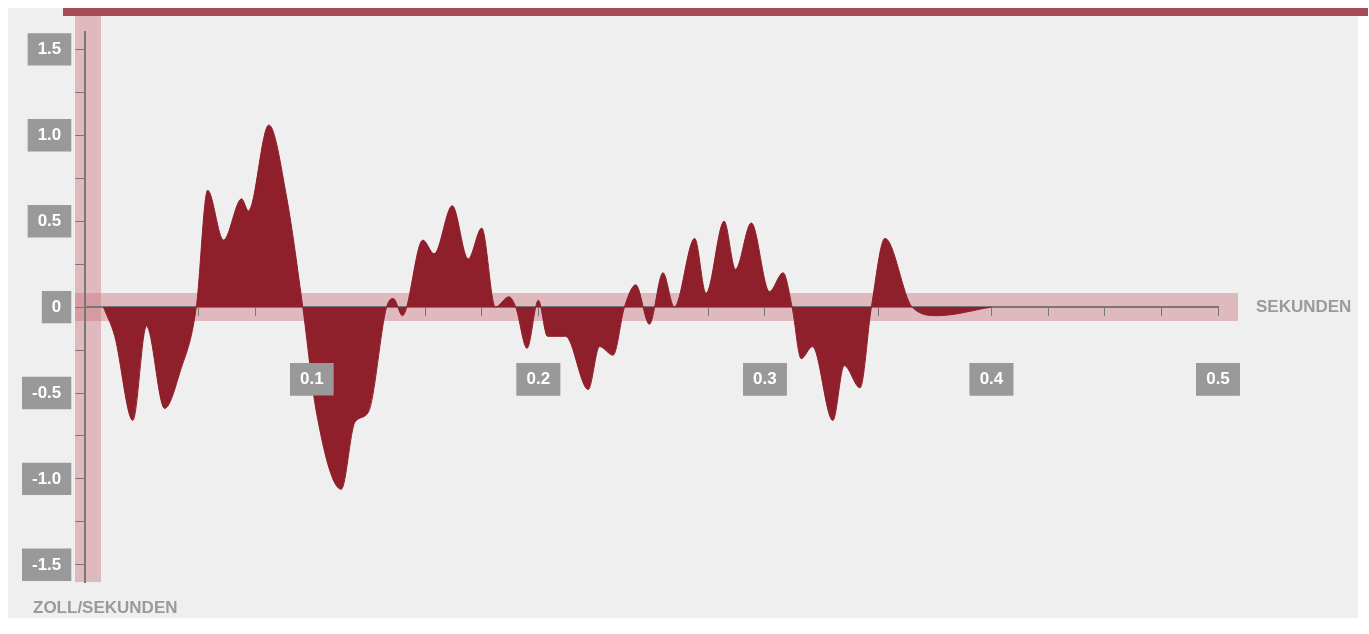  What do you see at coordinates (49, 220) in the screenshot?
I see `y-tick-label: 0.5` at bounding box center [49, 220].